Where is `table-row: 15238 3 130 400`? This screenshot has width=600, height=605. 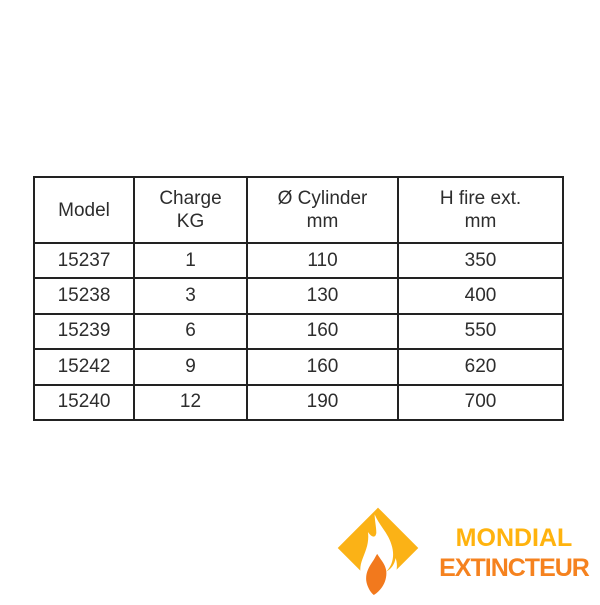 table-row: 15238 3 130 400 is located at coordinates (298, 296).